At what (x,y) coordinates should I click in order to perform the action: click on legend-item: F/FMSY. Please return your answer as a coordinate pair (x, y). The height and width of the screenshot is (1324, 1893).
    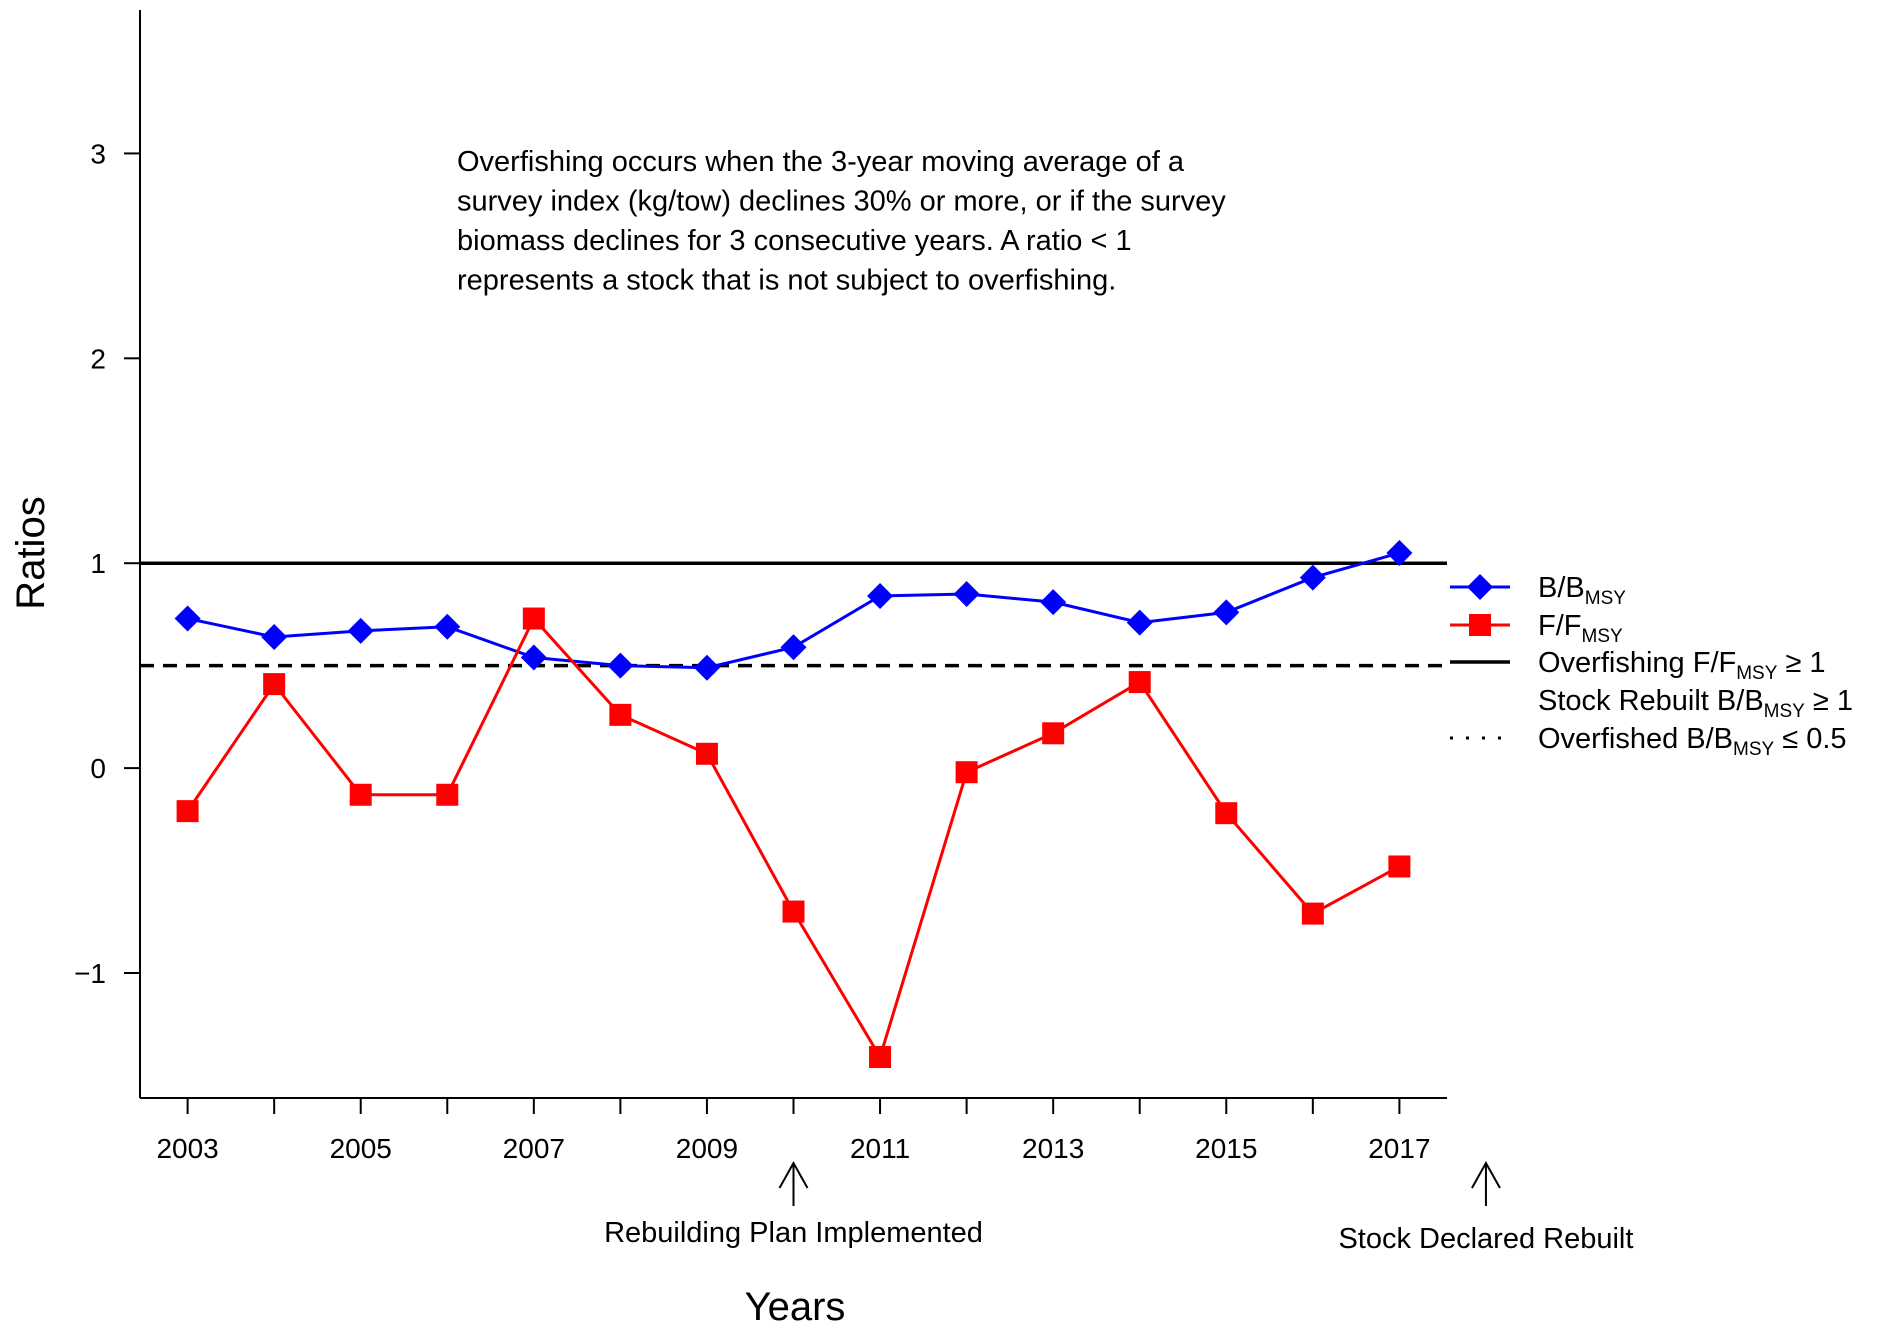
    Looking at the image, I should click on (1536, 628).